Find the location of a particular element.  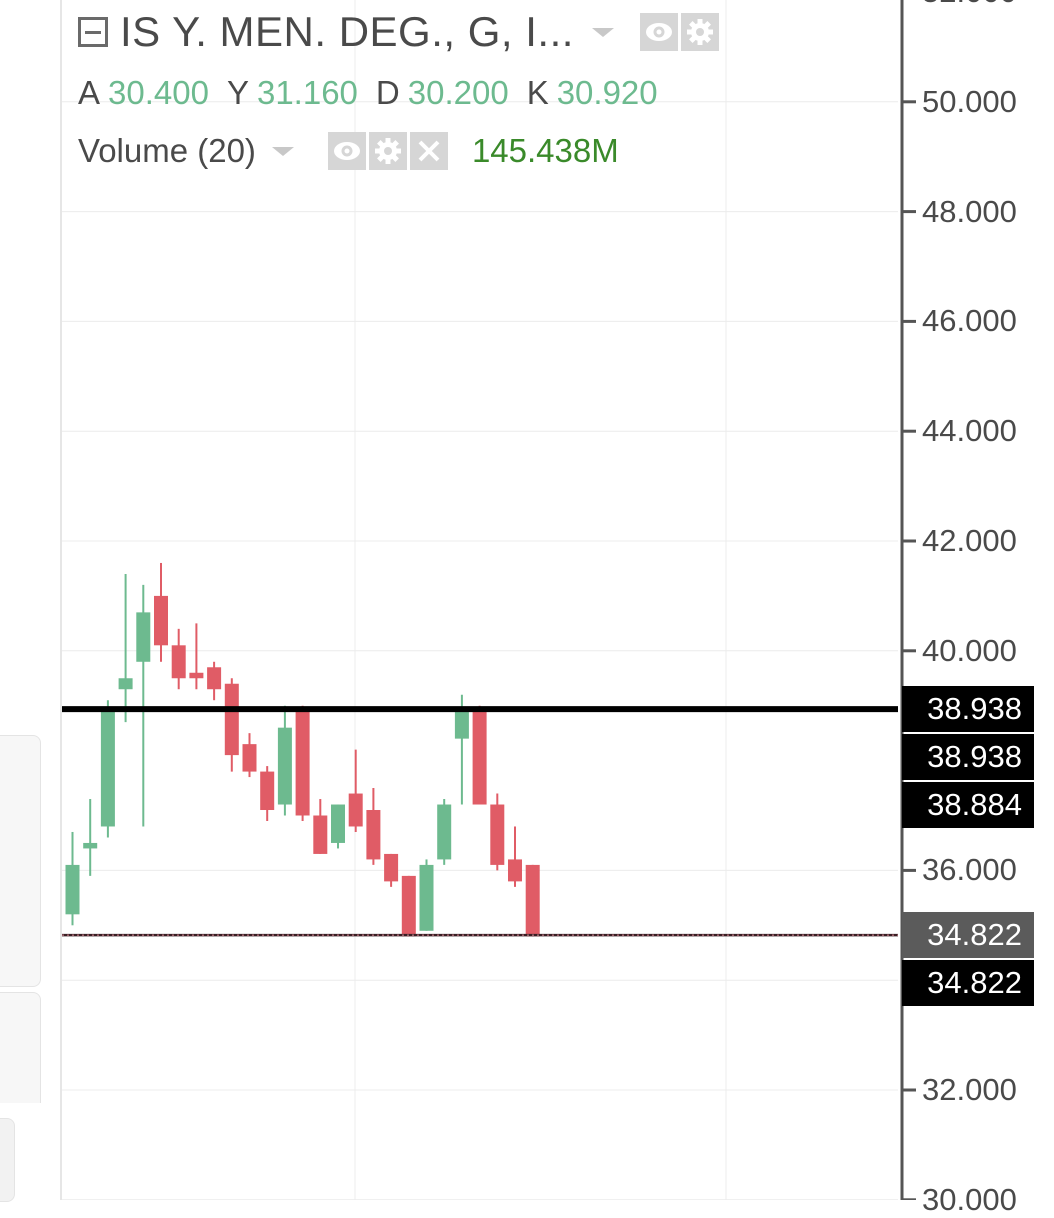

volume-indicator-row: Volume (20) 145.438M is located at coordinates (348, 151).